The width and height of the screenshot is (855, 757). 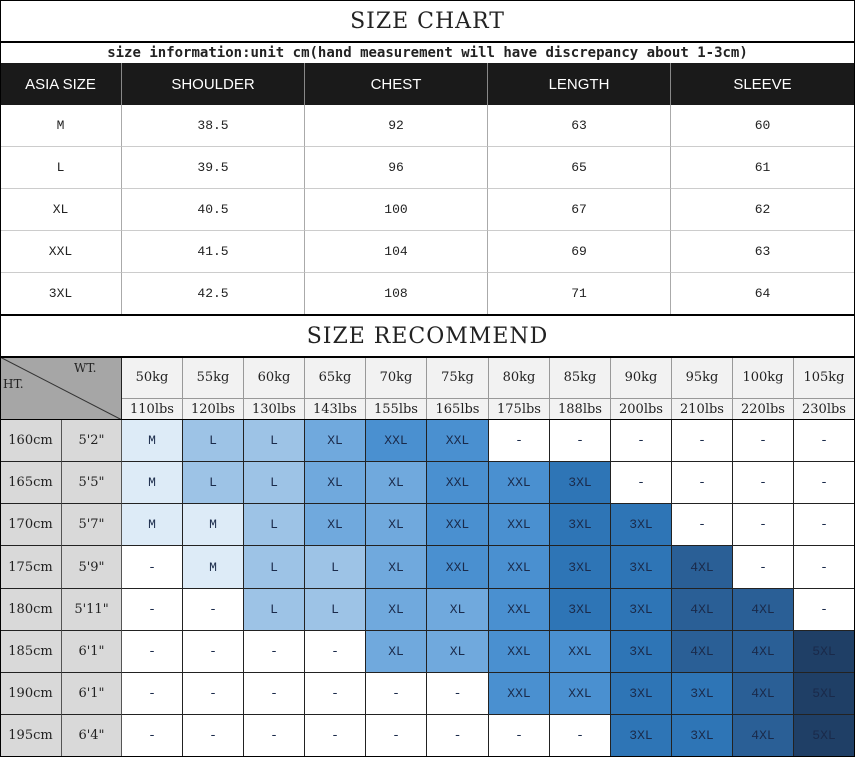 I want to click on table-cell: 41.5, so click(x=213, y=252).